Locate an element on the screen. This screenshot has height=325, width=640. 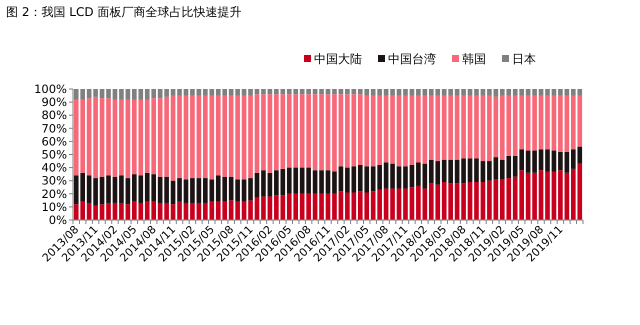
y-tick-label: 60% is located at coordinates (54, 141).